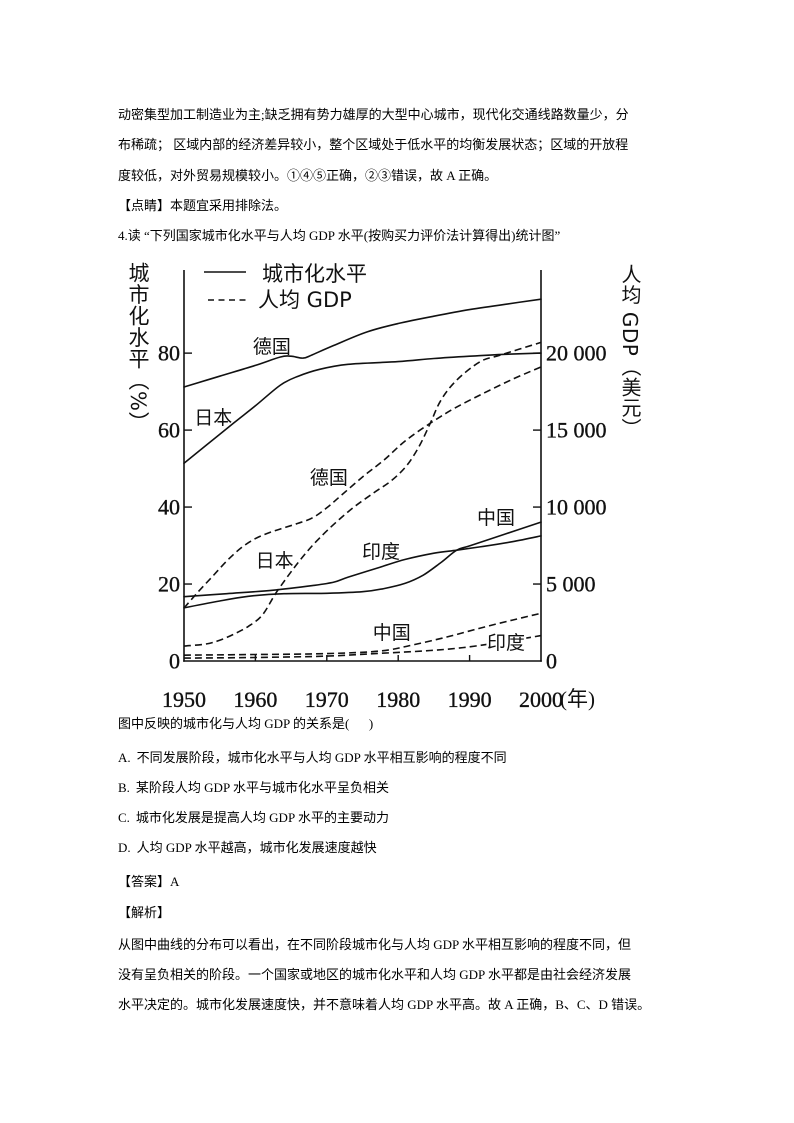 Image resolution: width=794 pixels, height=1123 pixels. Describe the element at coordinates (144, 205) in the screenshot. I see `tip-tag: 【点睛】` at that location.